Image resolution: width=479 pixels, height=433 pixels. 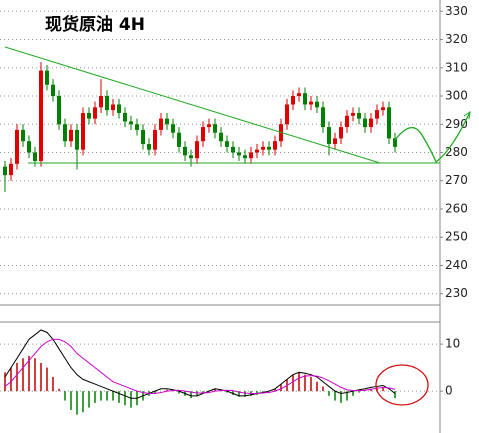 I want to click on chart-title: 现货原油 4H, so click(x=95, y=24).